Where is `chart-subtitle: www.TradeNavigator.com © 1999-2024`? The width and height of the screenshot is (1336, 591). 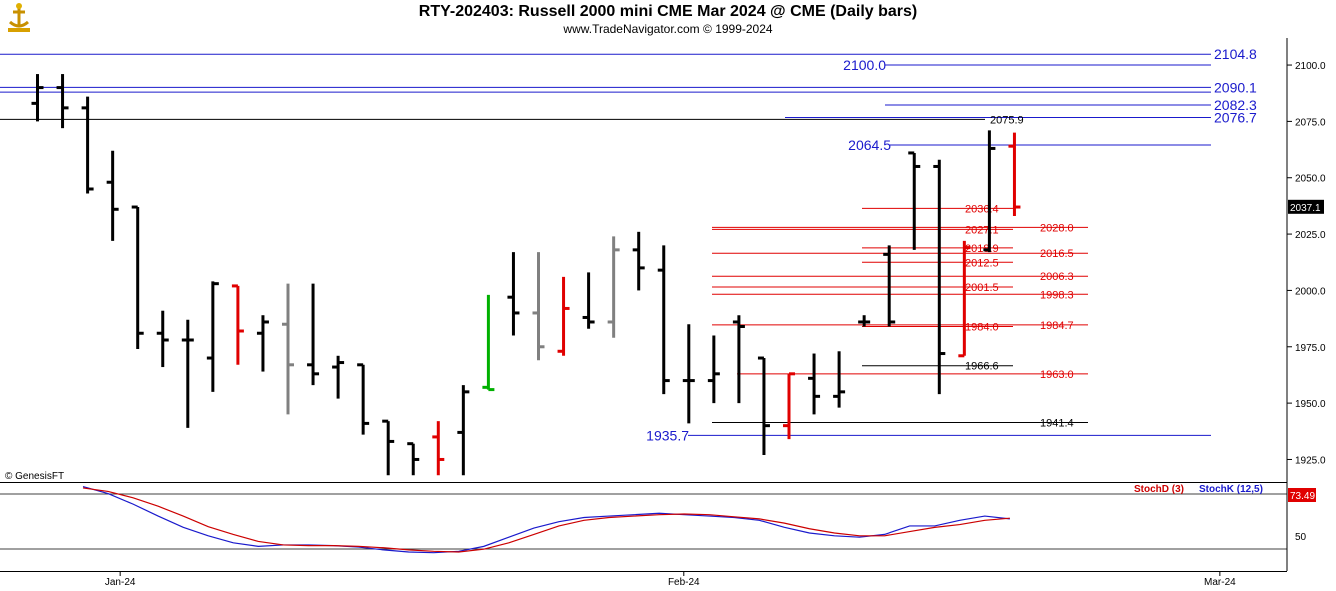
chart-subtitle: www.TradeNavigator.com © 1999-2024 is located at coordinates (668, 29).